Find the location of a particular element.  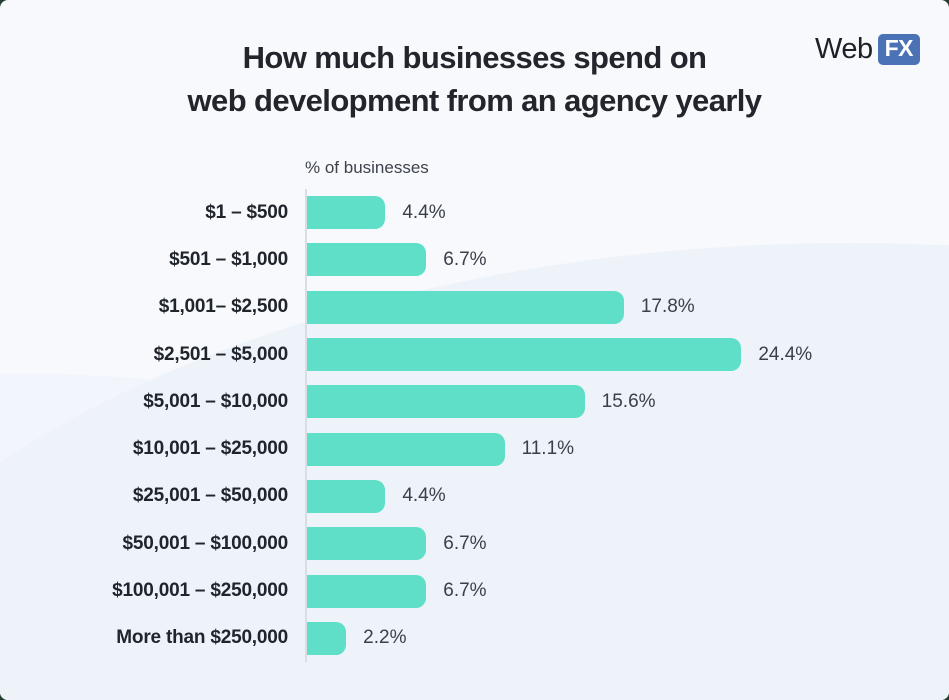

bar-track: 2.2% is located at coordinates (627, 638).